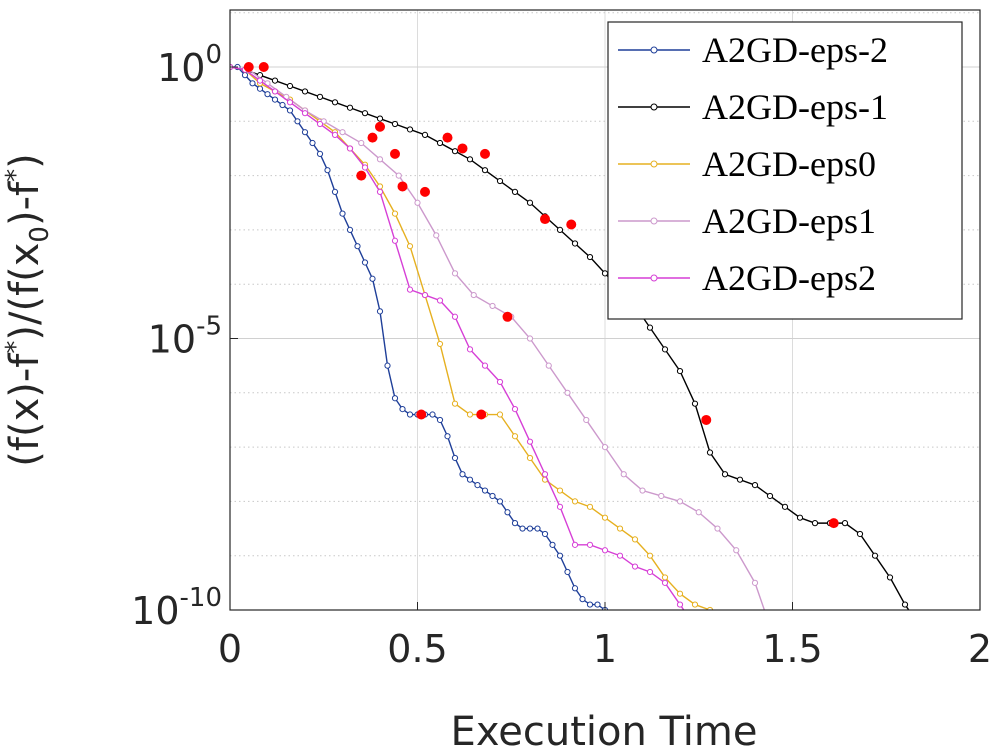 Image resolution: width=996 pixels, height=755 pixels. What do you see at coordinates (654, 164) in the screenshot?
I see `legend-marker` at bounding box center [654, 164].